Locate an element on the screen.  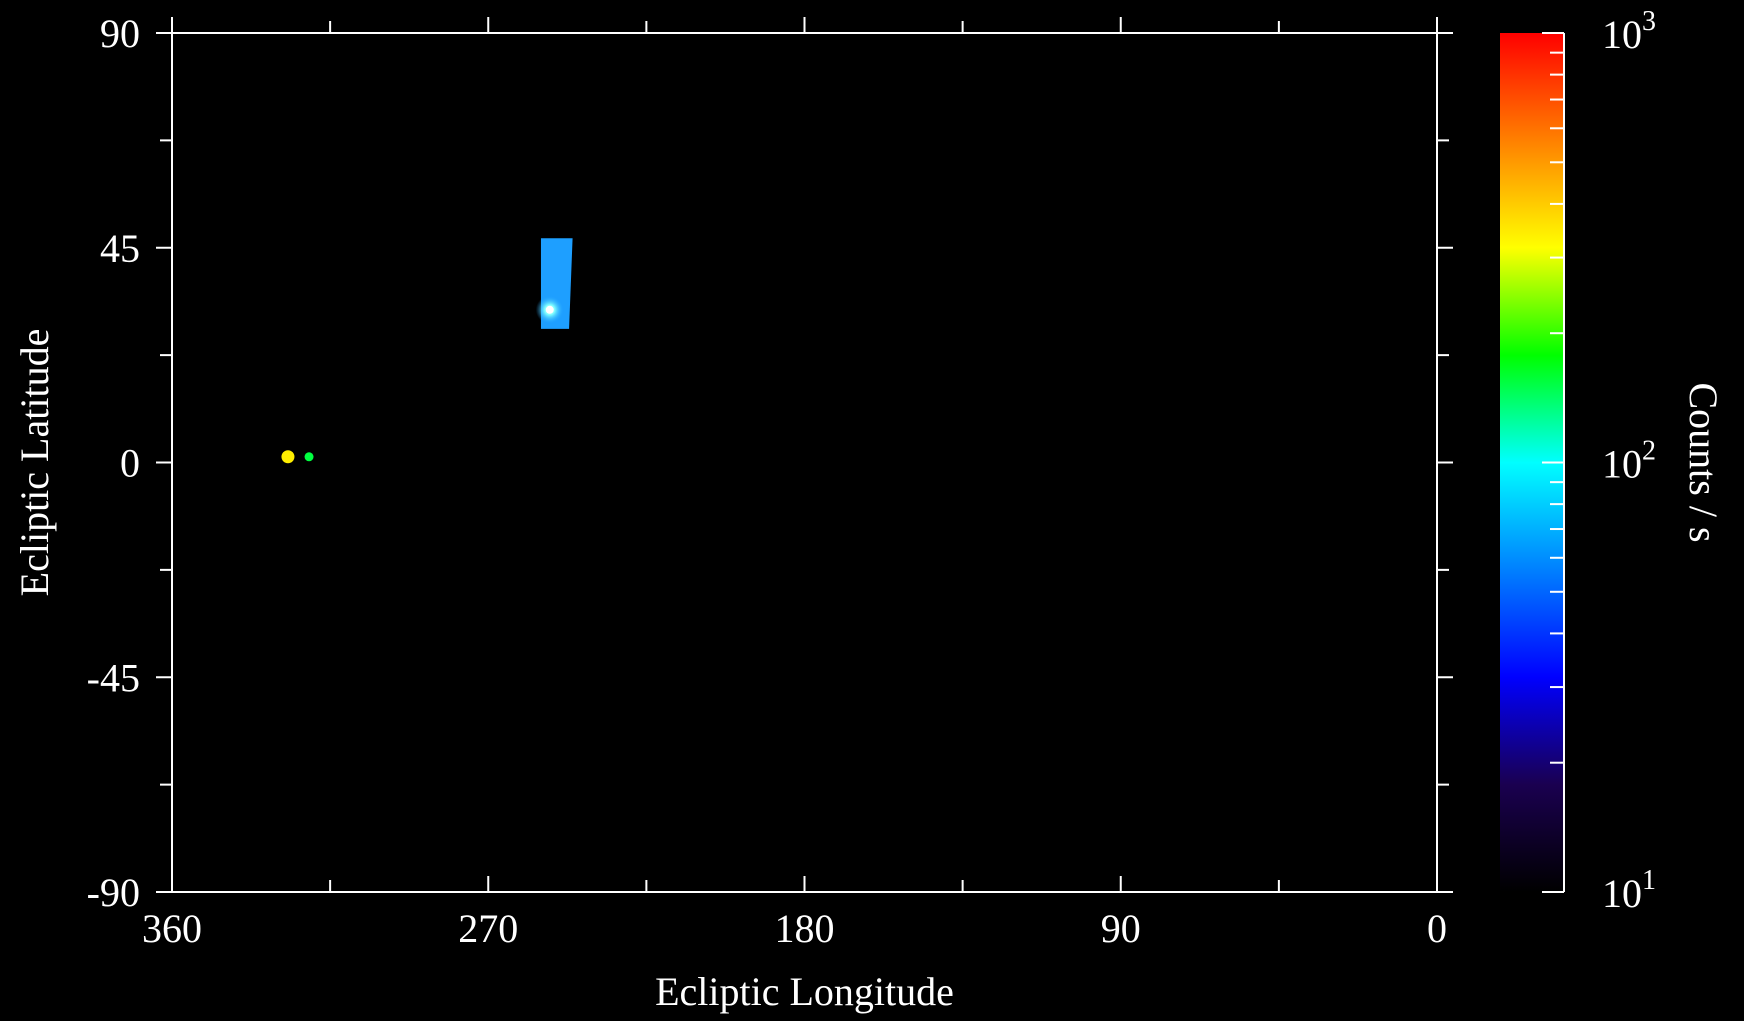
x-tick-label: 360 is located at coordinates (172, 928).